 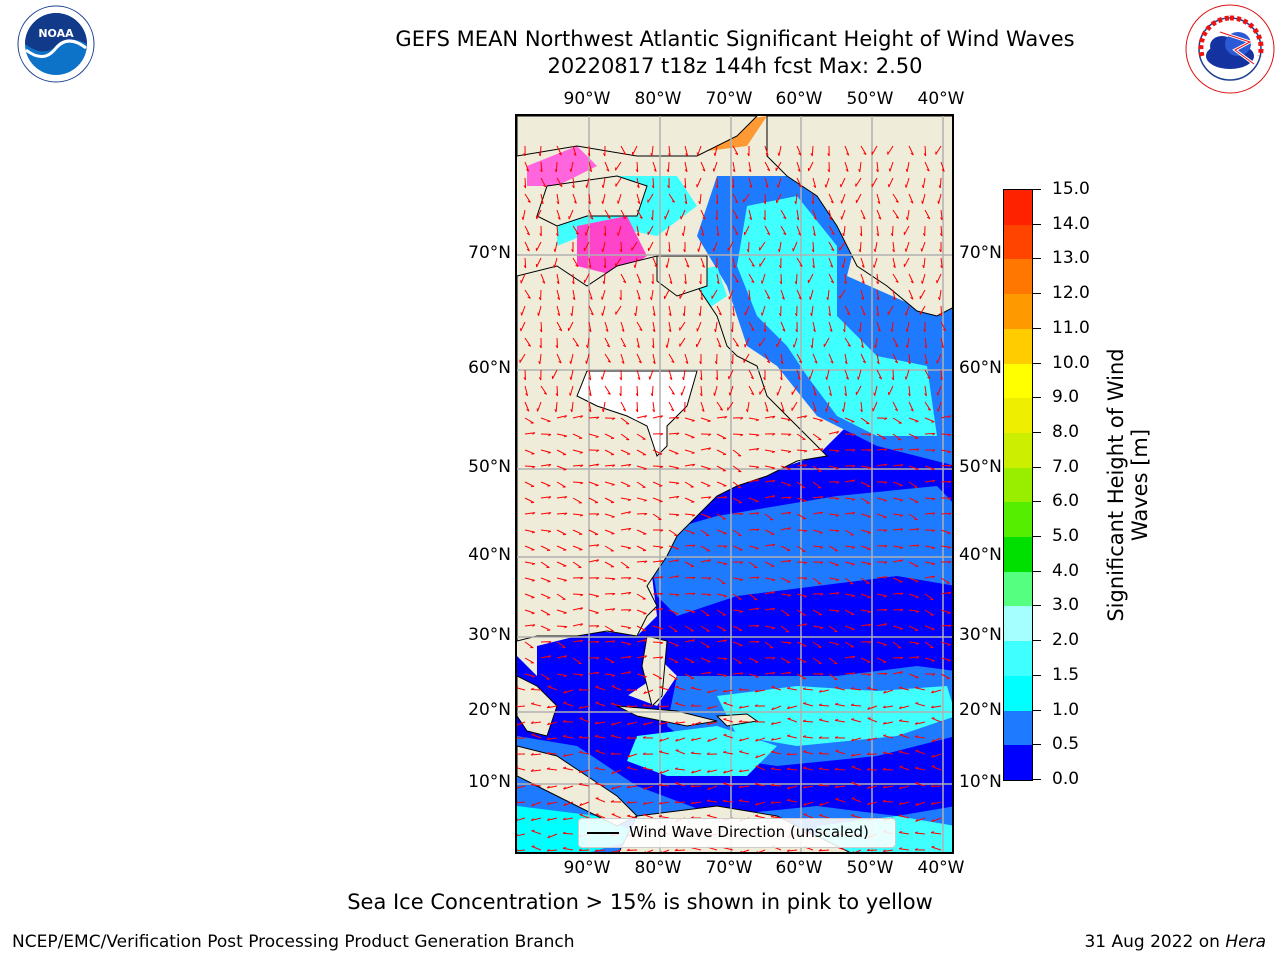 What do you see at coordinates (489, 368) in the screenshot?
I see `lat-label-left: 60°N` at bounding box center [489, 368].